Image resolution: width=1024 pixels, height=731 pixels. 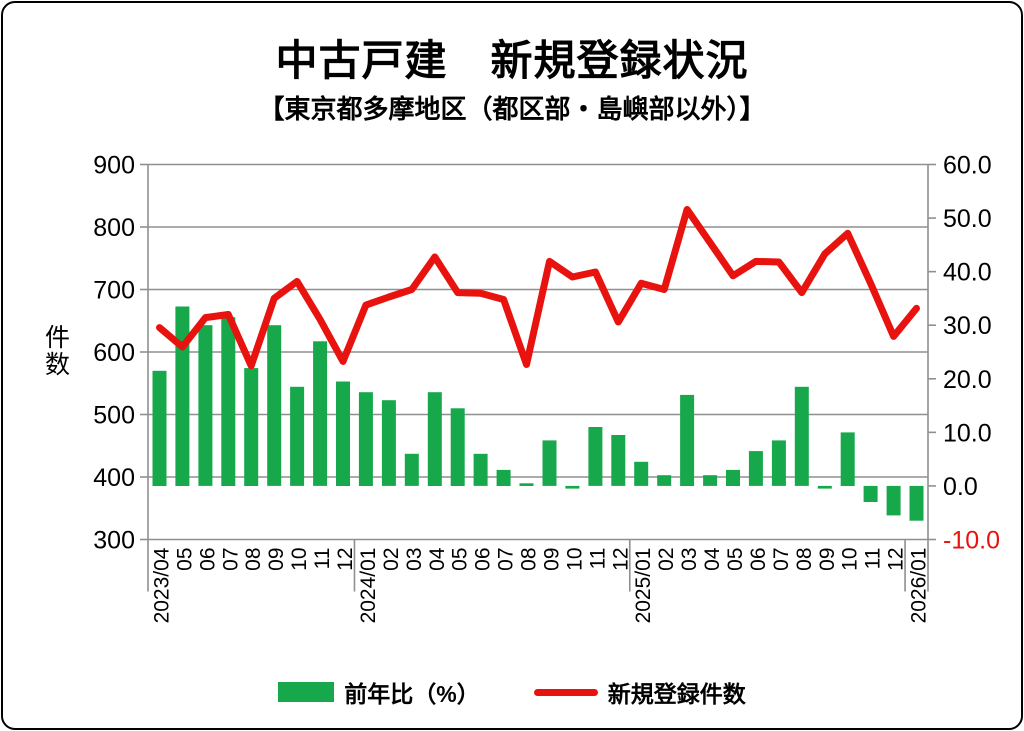 I want to click on right-axis-tick-label: 40.0, so click(x=967, y=273).